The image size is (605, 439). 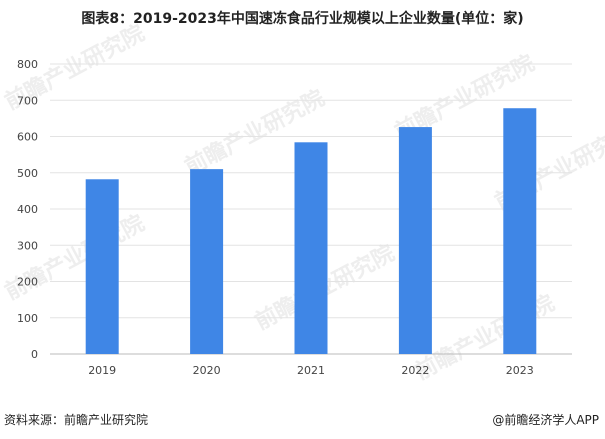 I want to click on y-tick-label: 100, so click(x=27, y=318).